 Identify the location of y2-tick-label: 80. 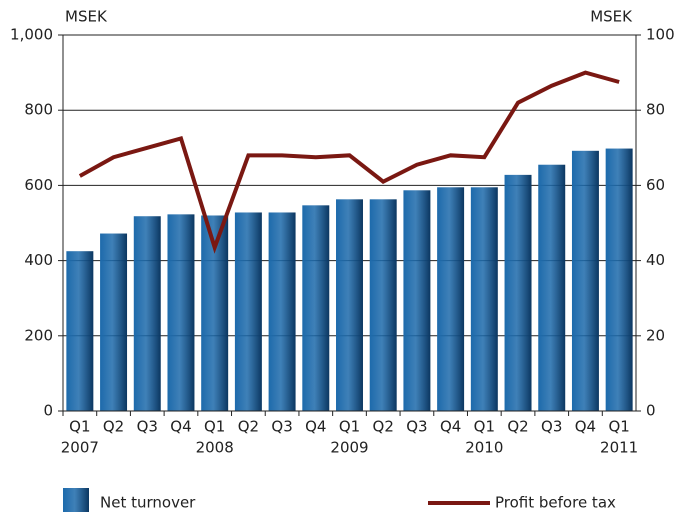
(655, 110).